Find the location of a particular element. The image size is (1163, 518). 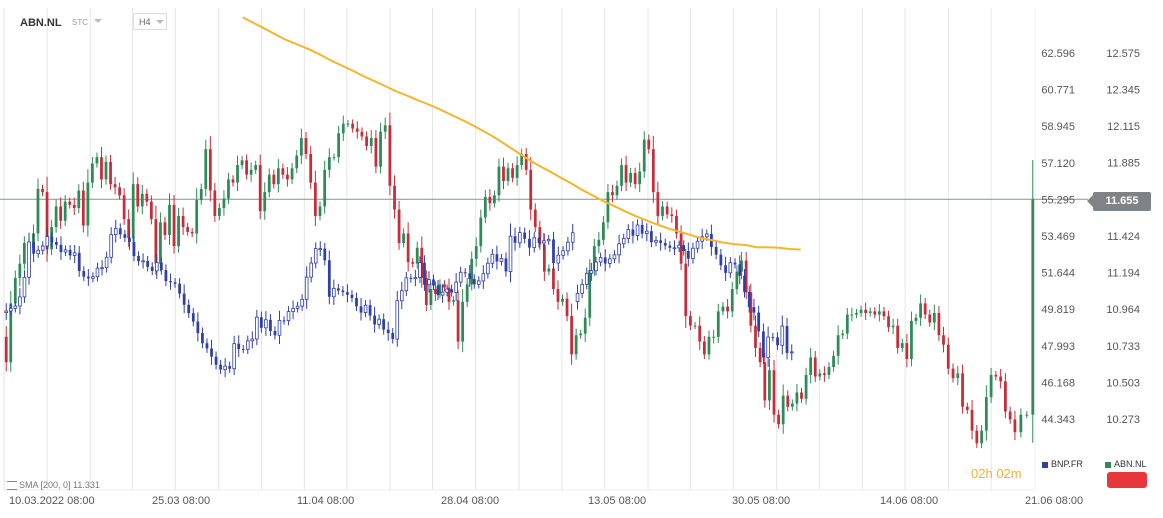

indicator-icon is located at coordinates (12, 486).